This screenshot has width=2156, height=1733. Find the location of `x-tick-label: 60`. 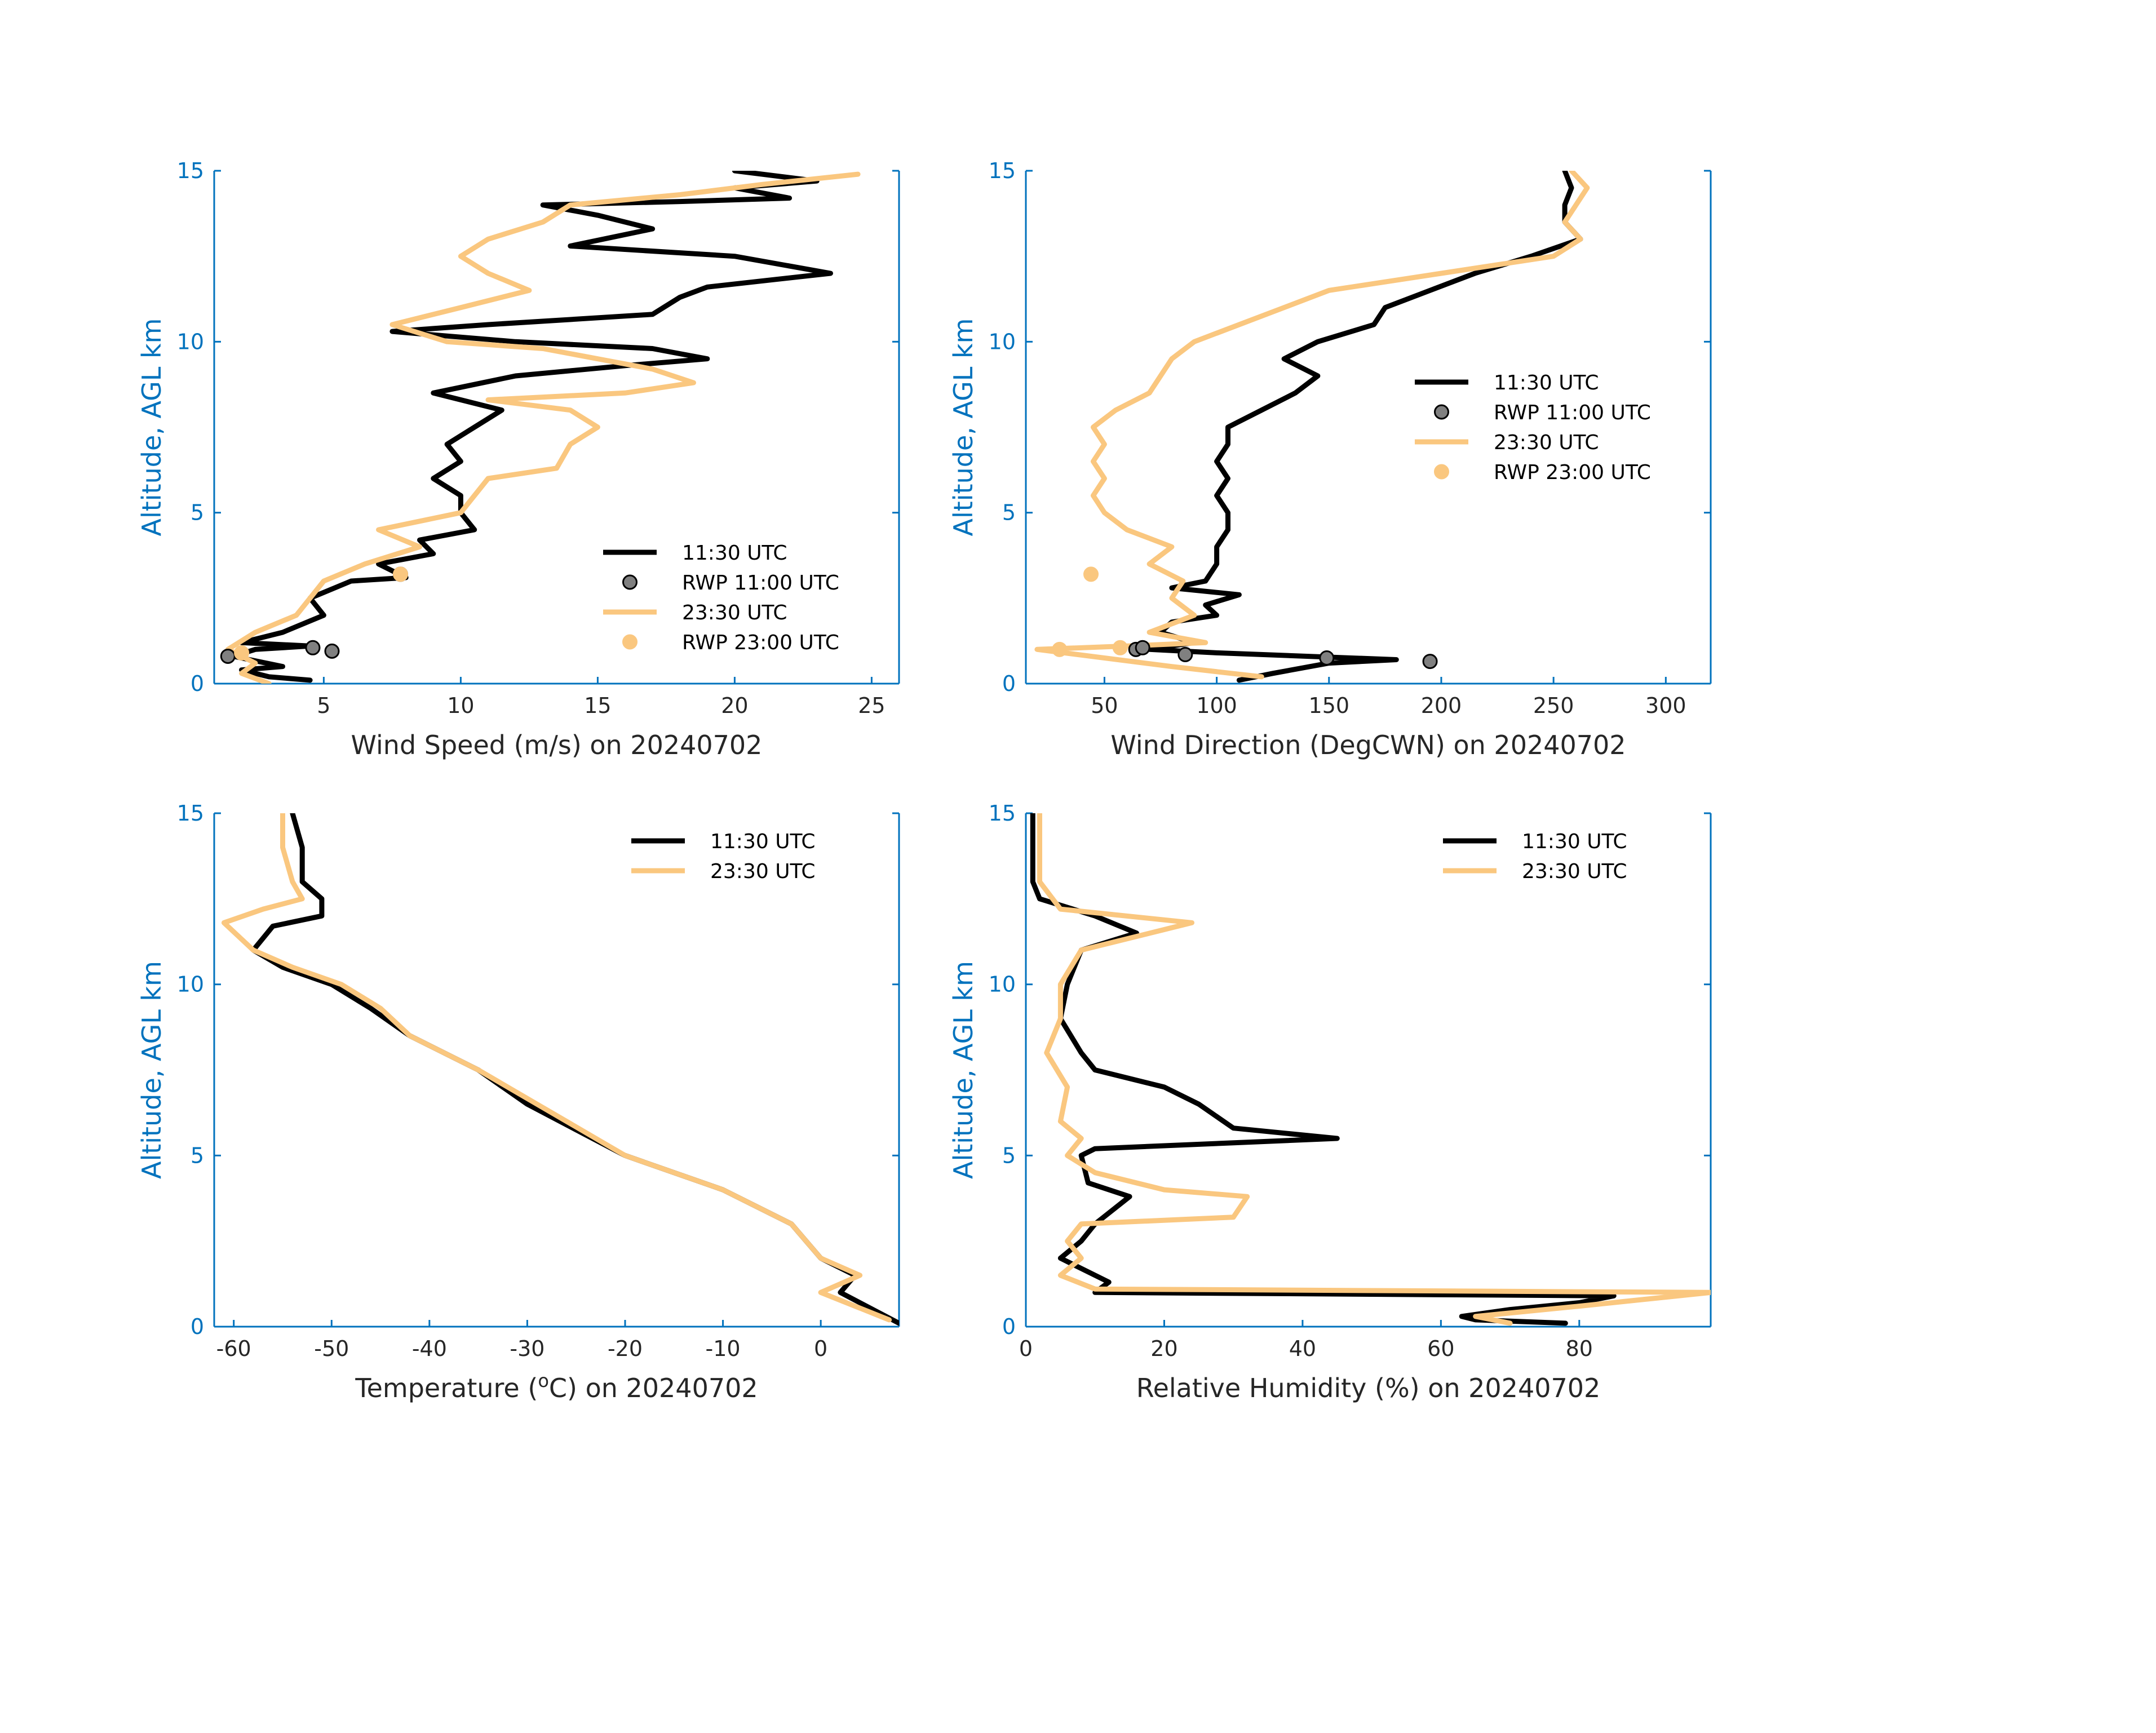

x-tick-label: 60 is located at coordinates (1440, 1348).